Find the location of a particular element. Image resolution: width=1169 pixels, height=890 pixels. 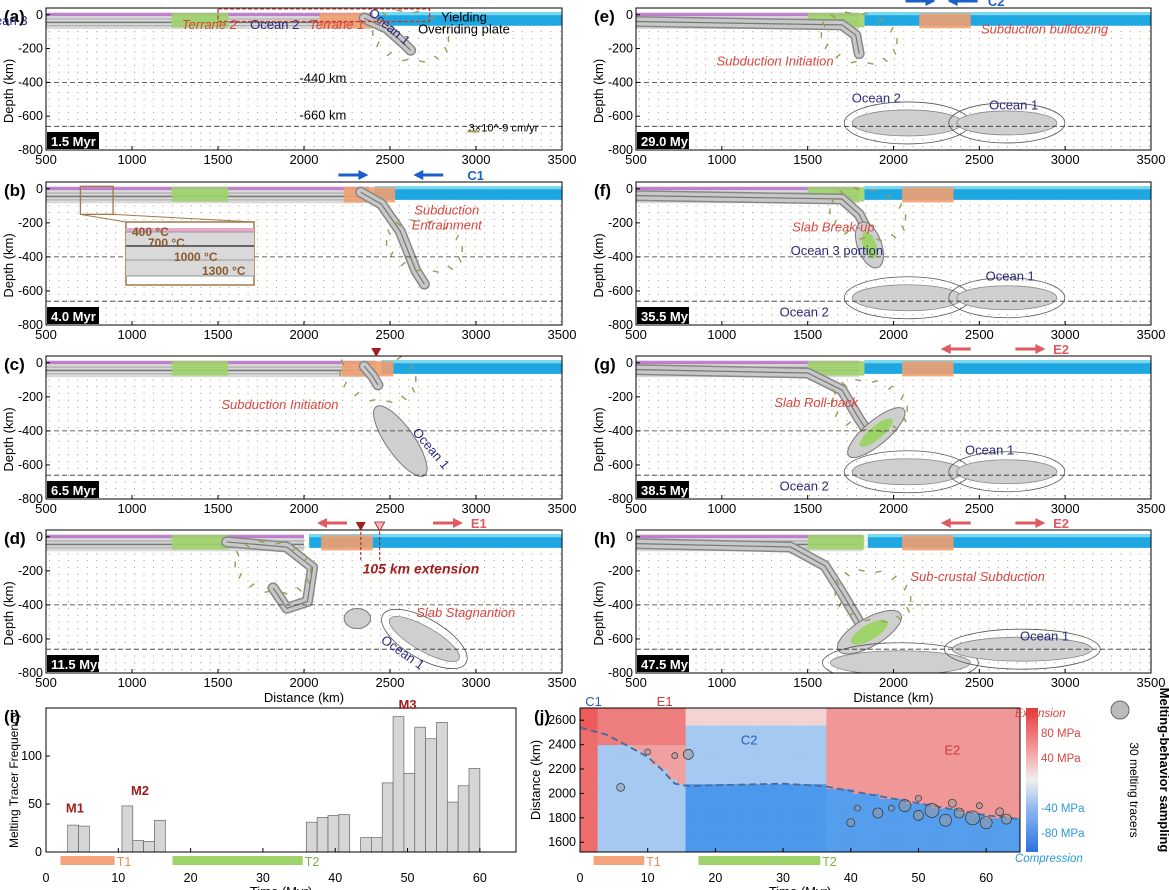

y-axis-label: Depth (km) is located at coordinates (8, 439).